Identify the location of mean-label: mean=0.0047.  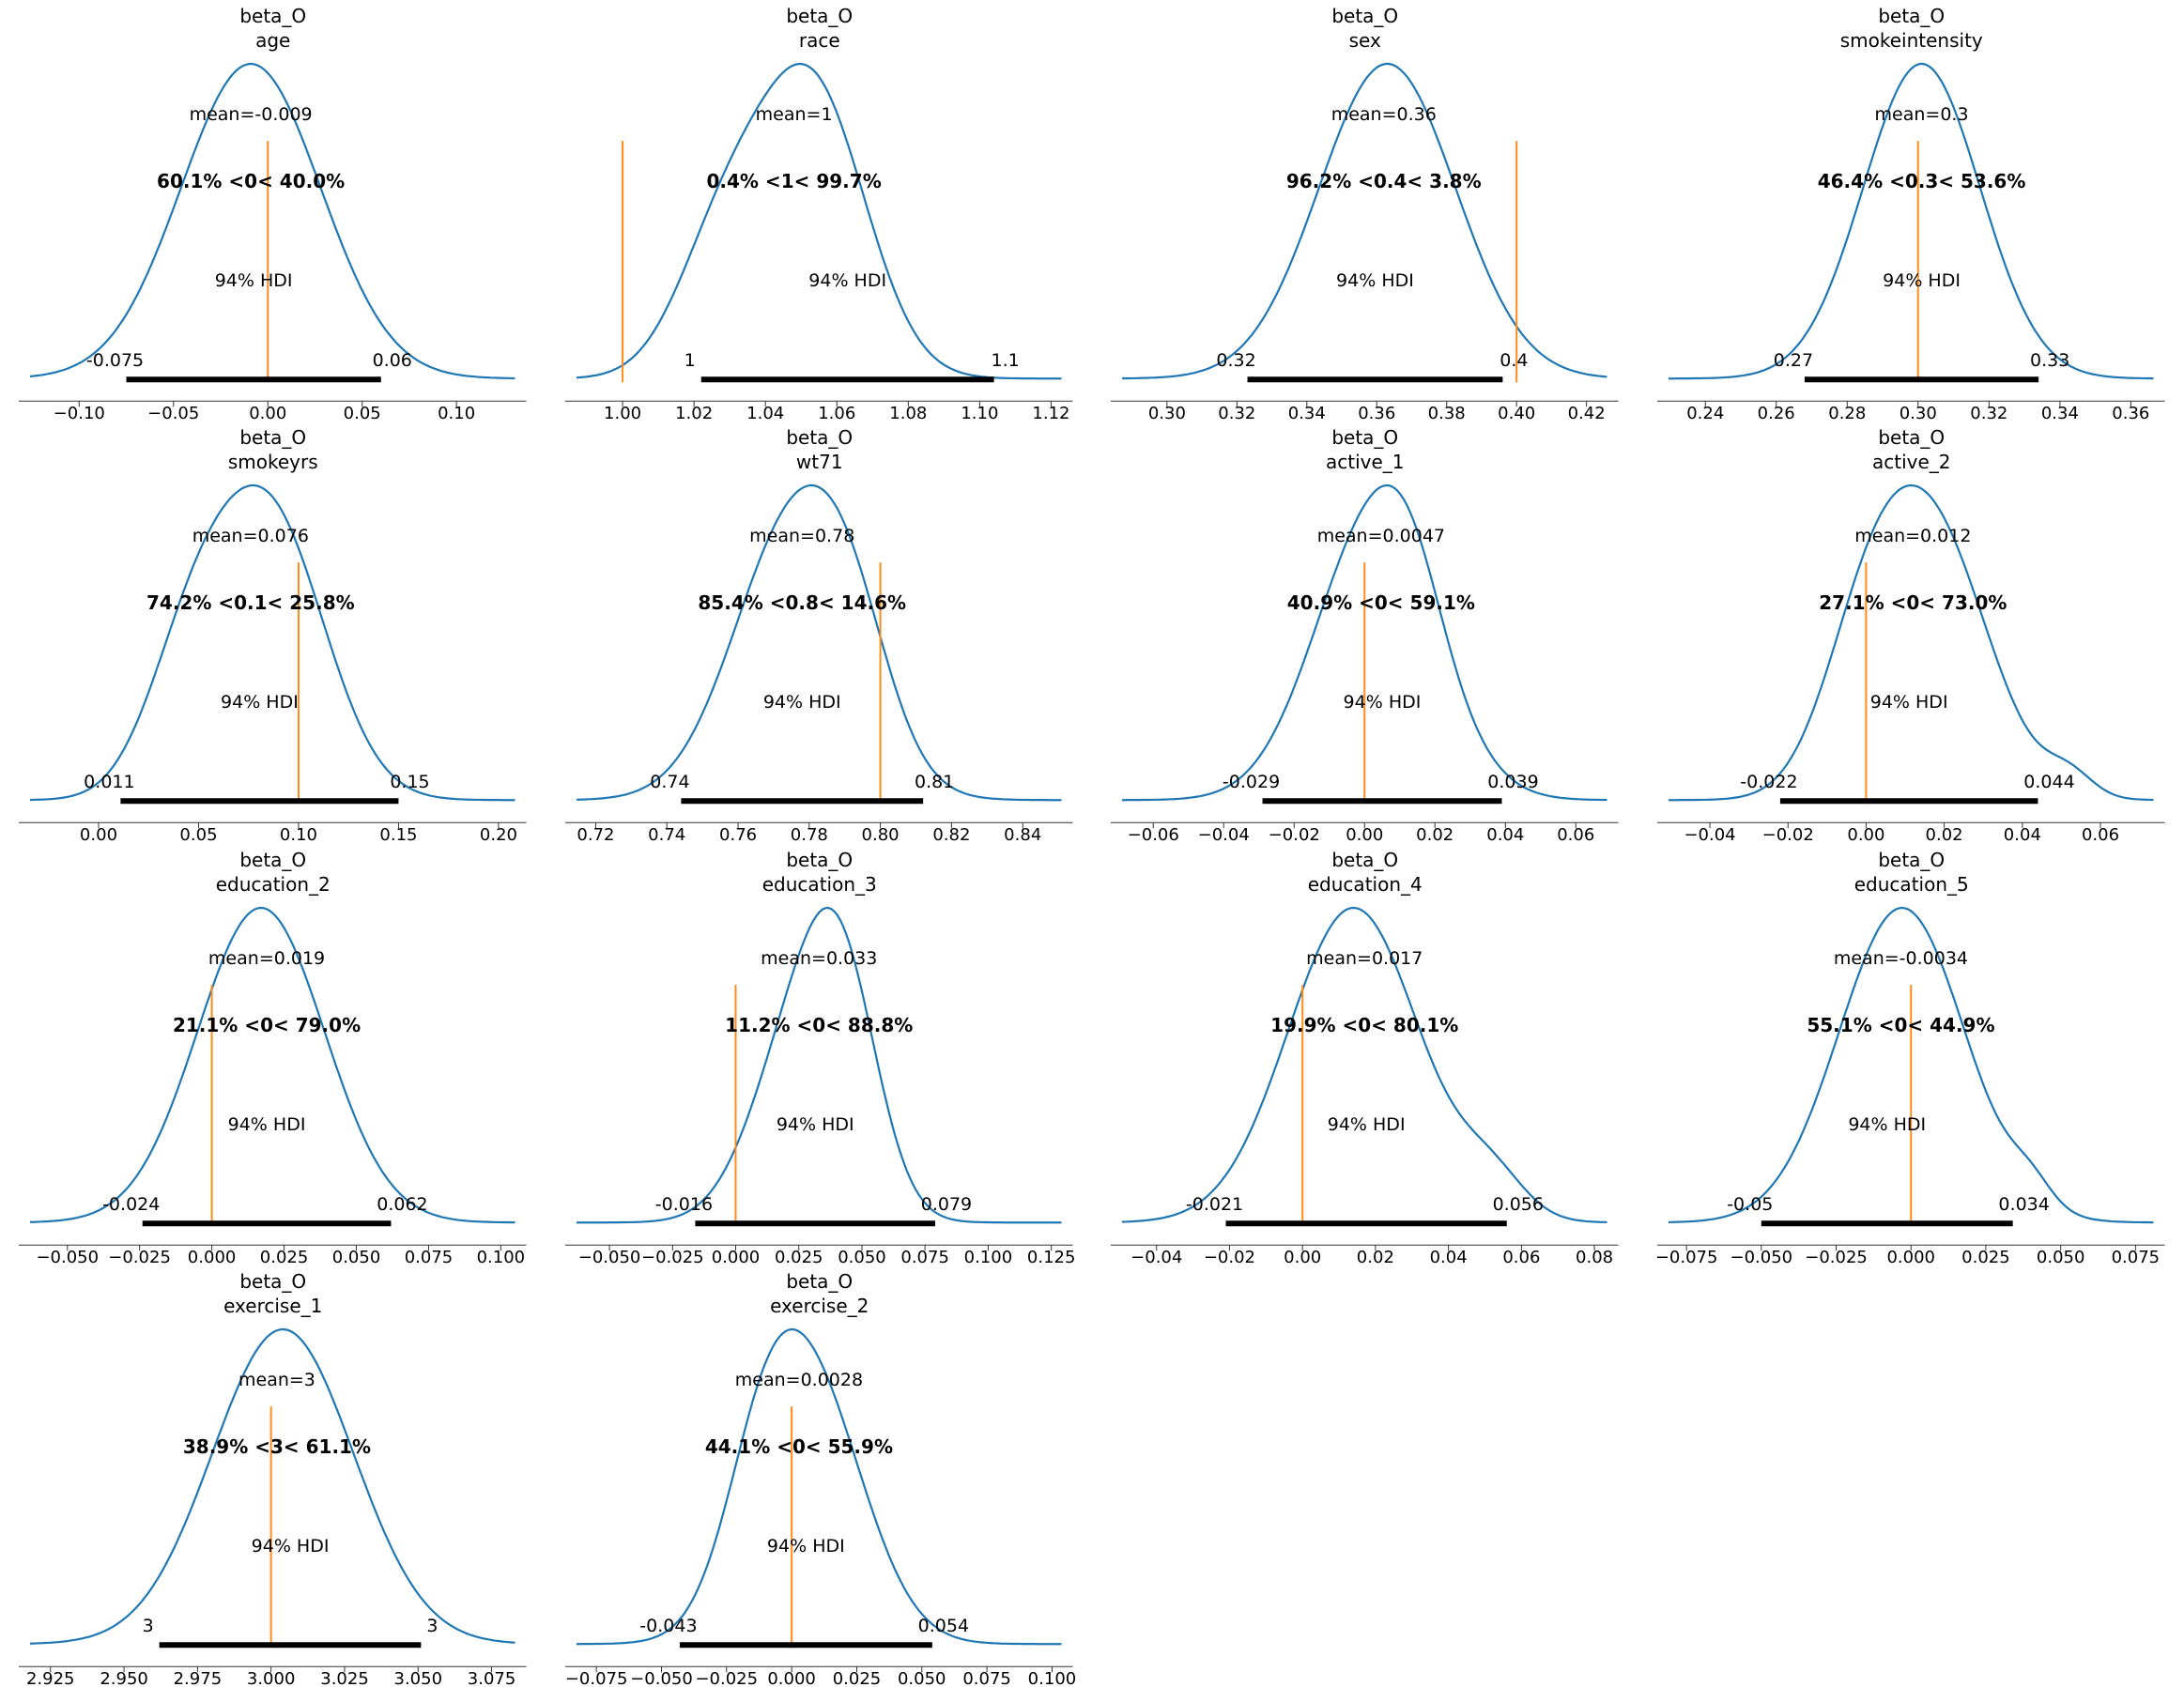
(1381, 536).